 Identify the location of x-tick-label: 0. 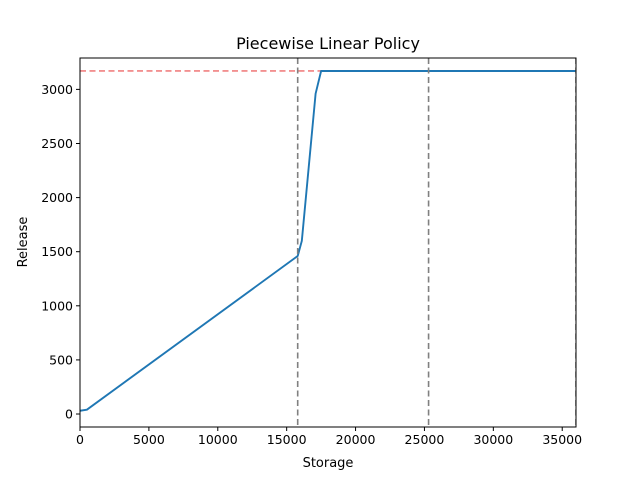
(80, 439).